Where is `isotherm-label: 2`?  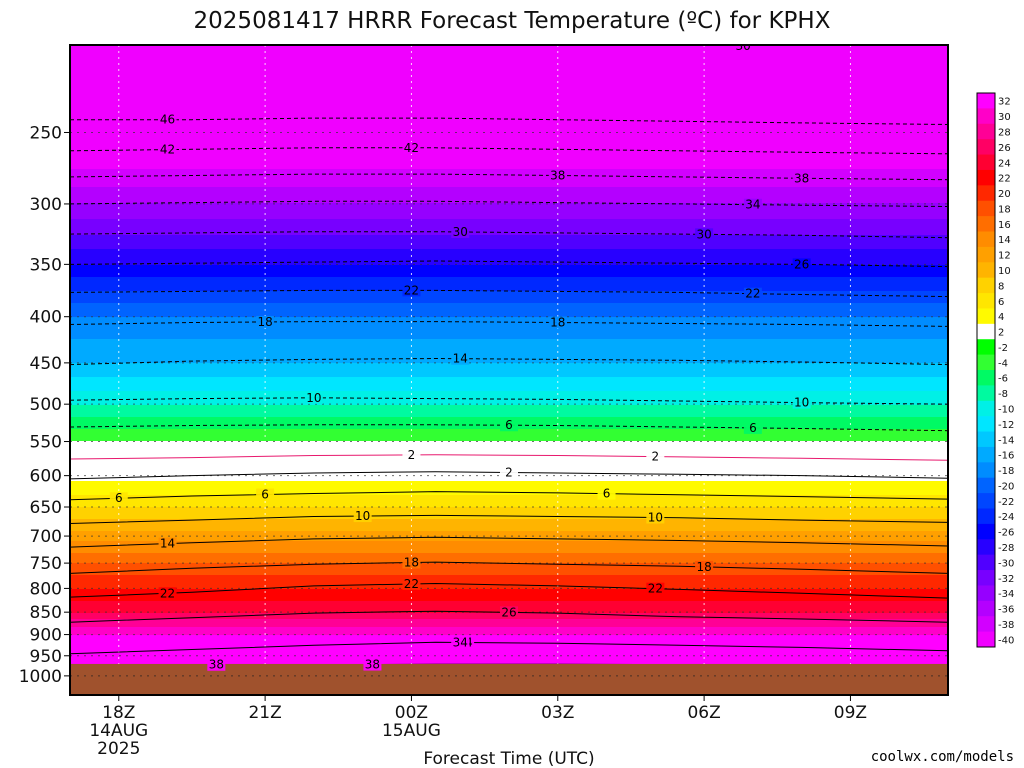 isotherm-label: 2 is located at coordinates (509, 472).